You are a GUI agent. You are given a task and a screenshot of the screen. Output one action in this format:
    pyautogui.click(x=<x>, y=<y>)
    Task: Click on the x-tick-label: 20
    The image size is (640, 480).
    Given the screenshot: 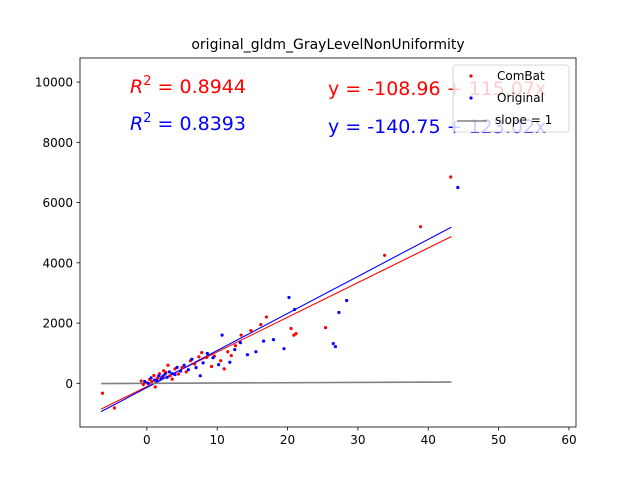 What is the action you would take?
    pyautogui.click(x=287, y=440)
    